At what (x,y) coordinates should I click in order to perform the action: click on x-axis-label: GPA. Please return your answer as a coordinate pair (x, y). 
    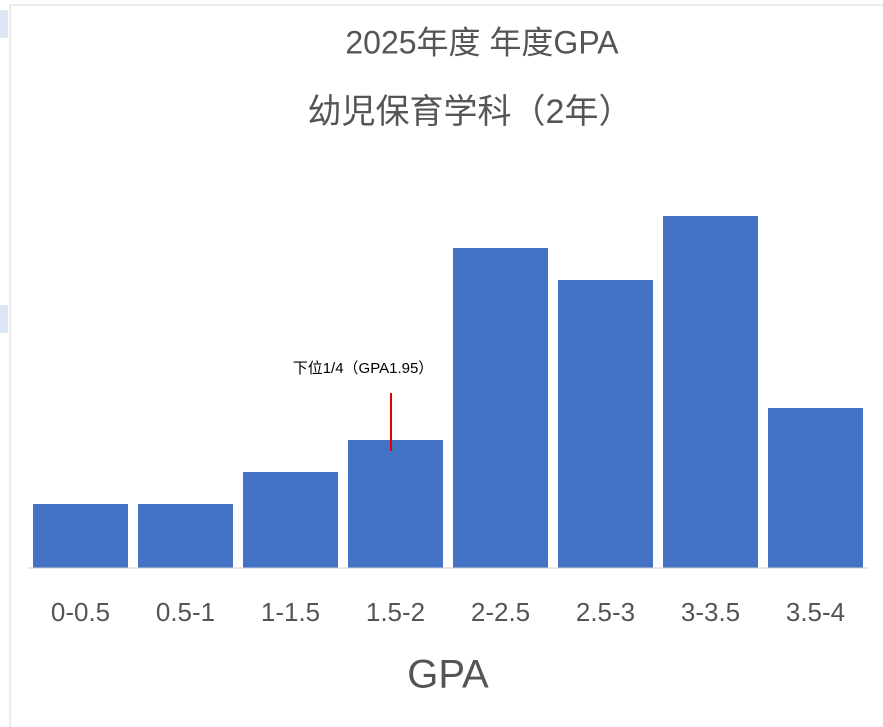
    Looking at the image, I should click on (448, 675).